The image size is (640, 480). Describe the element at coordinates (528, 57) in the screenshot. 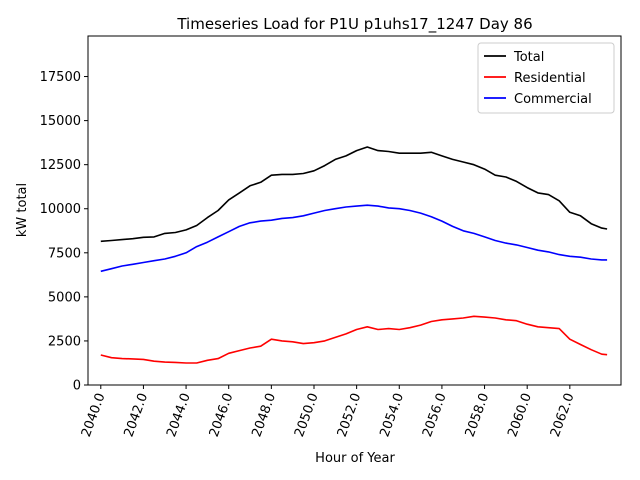

I see `legend-label-total: Total` at that location.